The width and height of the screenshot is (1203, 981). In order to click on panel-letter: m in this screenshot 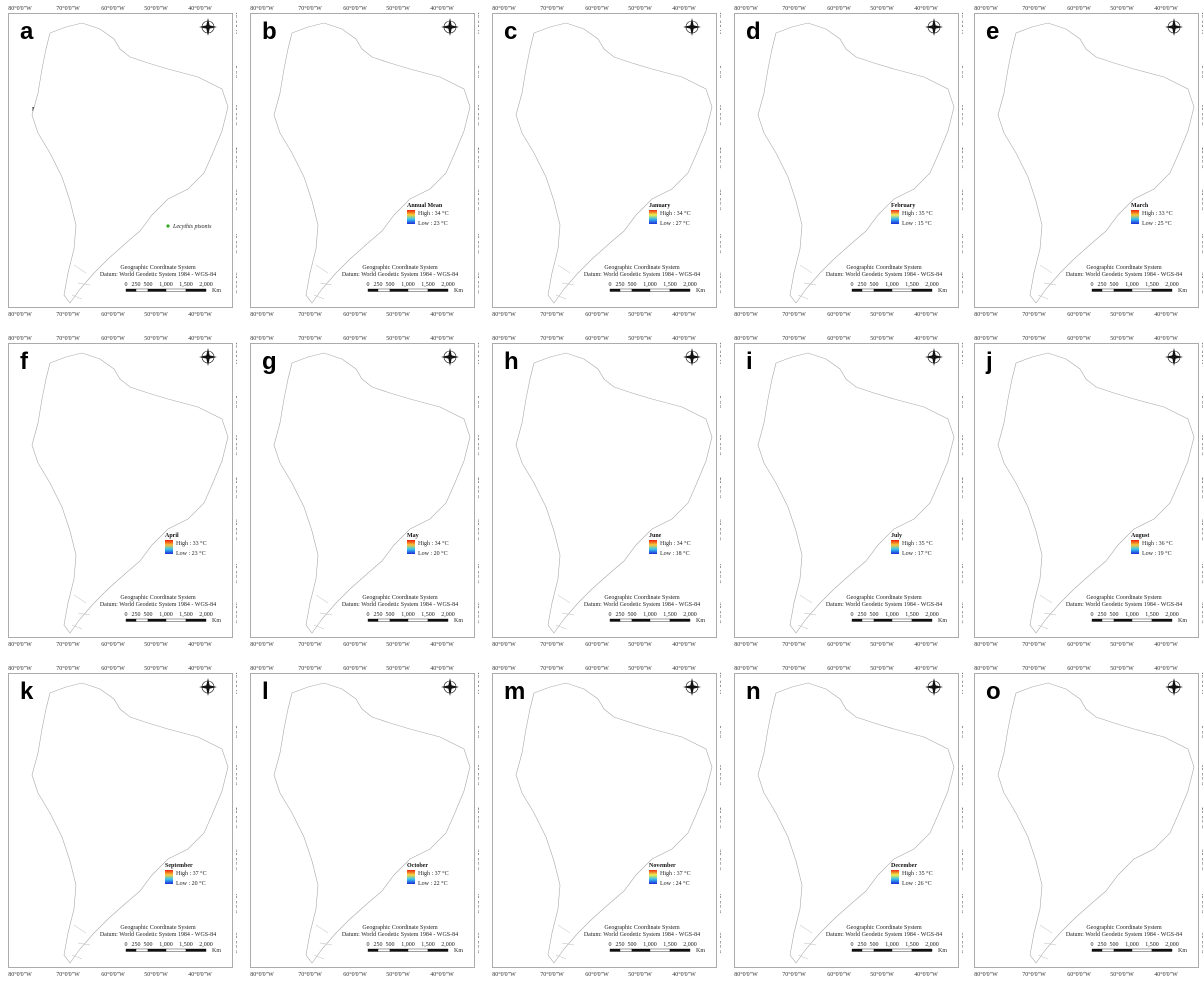, I will do `click(514, 691)`.